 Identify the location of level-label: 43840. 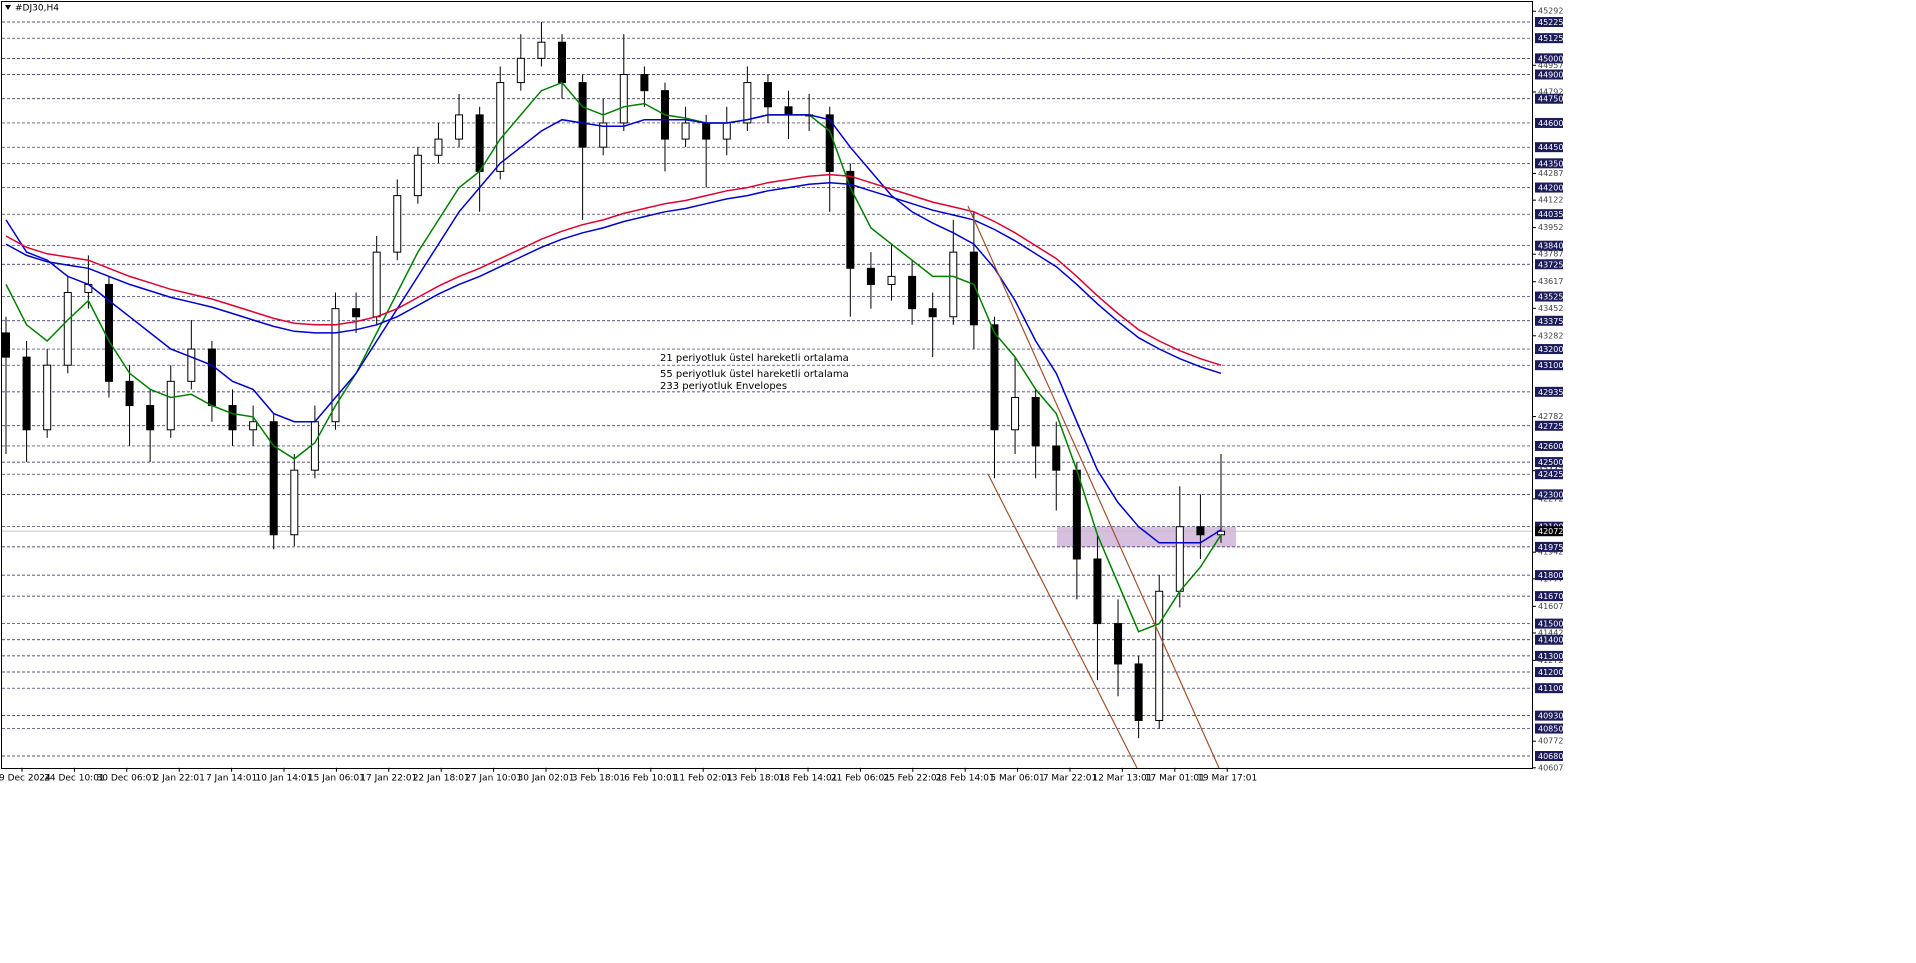
(1550, 246).